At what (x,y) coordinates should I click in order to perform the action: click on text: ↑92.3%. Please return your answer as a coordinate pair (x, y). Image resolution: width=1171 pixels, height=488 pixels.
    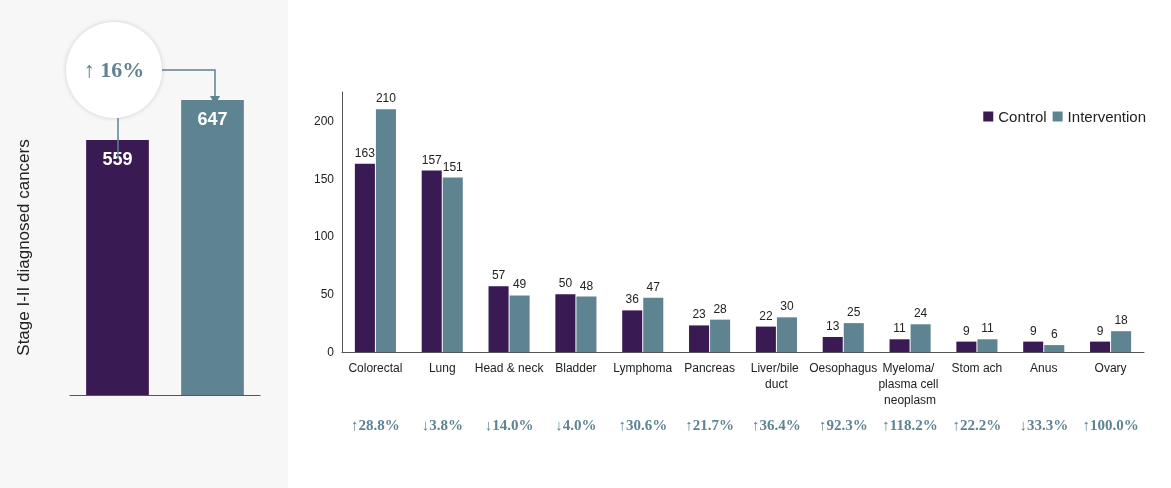
    Looking at the image, I should click on (843, 425).